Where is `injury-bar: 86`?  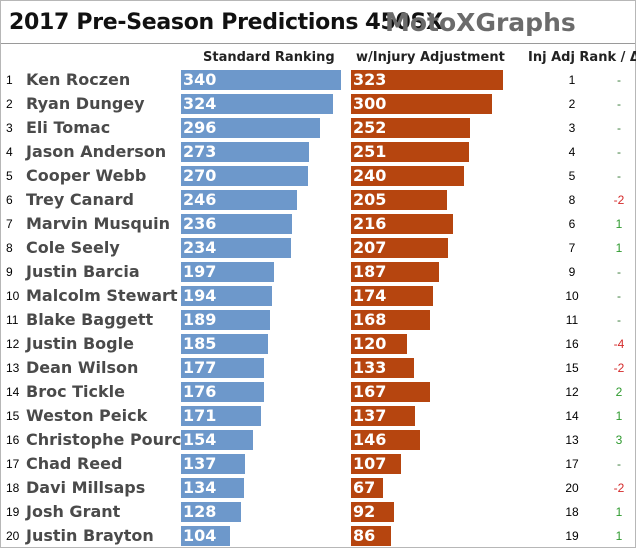
injury-bar: 86 is located at coordinates (371, 536).